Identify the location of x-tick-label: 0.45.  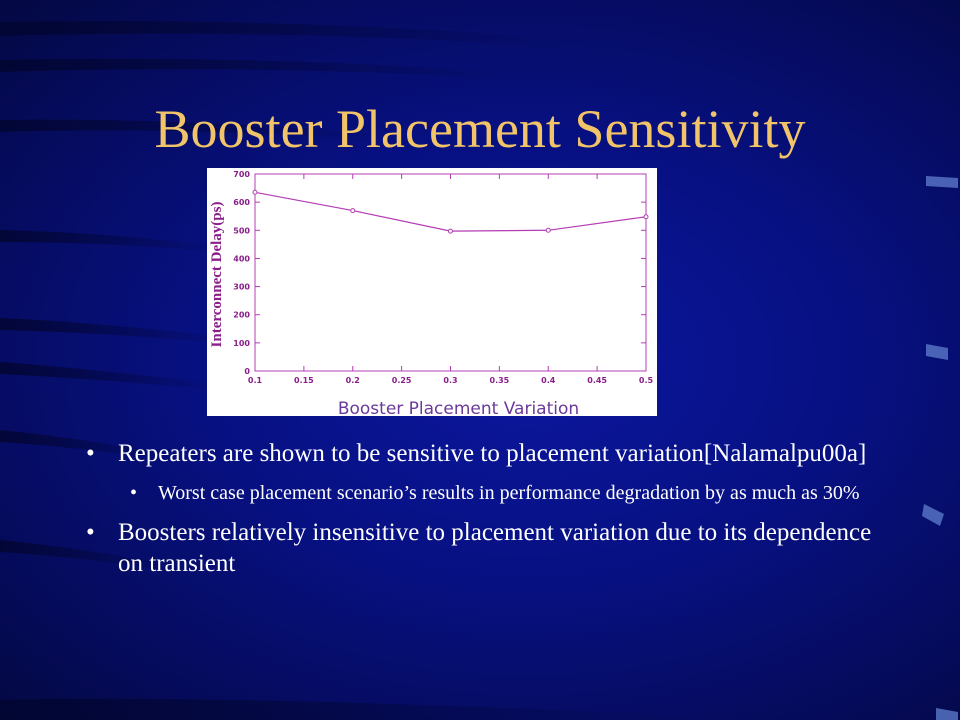
(597, 380).